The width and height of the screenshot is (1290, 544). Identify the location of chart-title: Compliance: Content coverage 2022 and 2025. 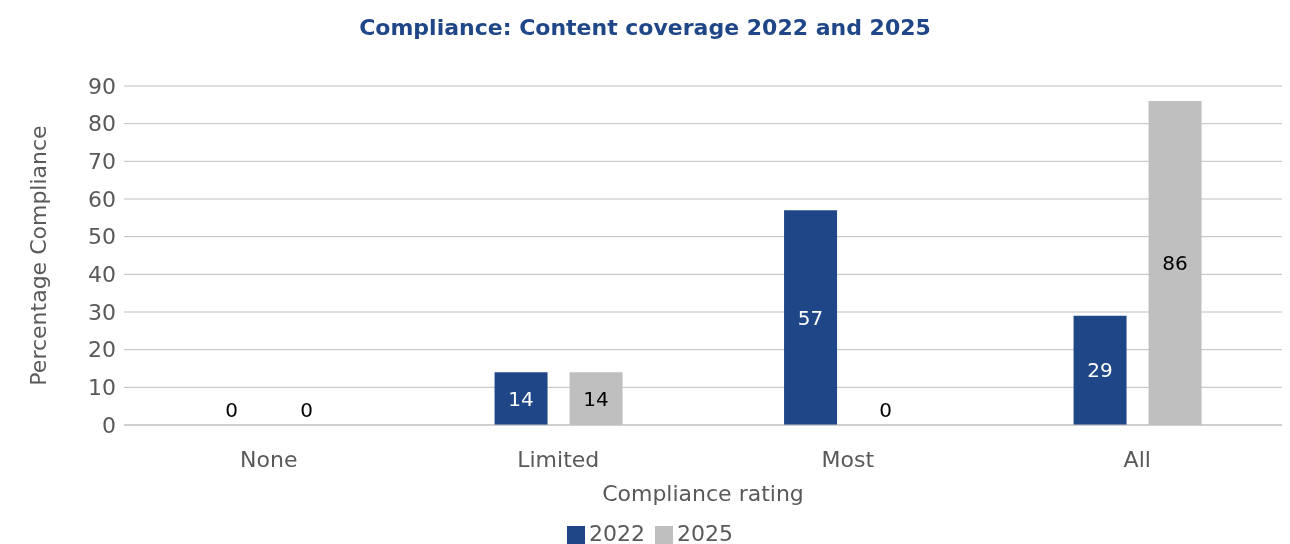
(645, 28).